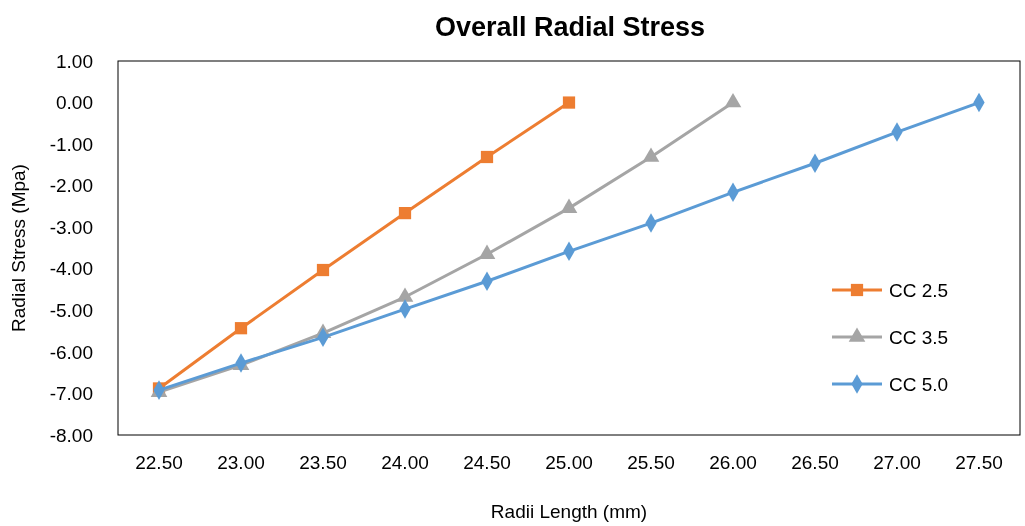 This screenshot has height=526, width=1025. Describe the element at coordinates (569, 511) in the screenshot. I see `x-axis-title: Radii Length (mm)` at that location.